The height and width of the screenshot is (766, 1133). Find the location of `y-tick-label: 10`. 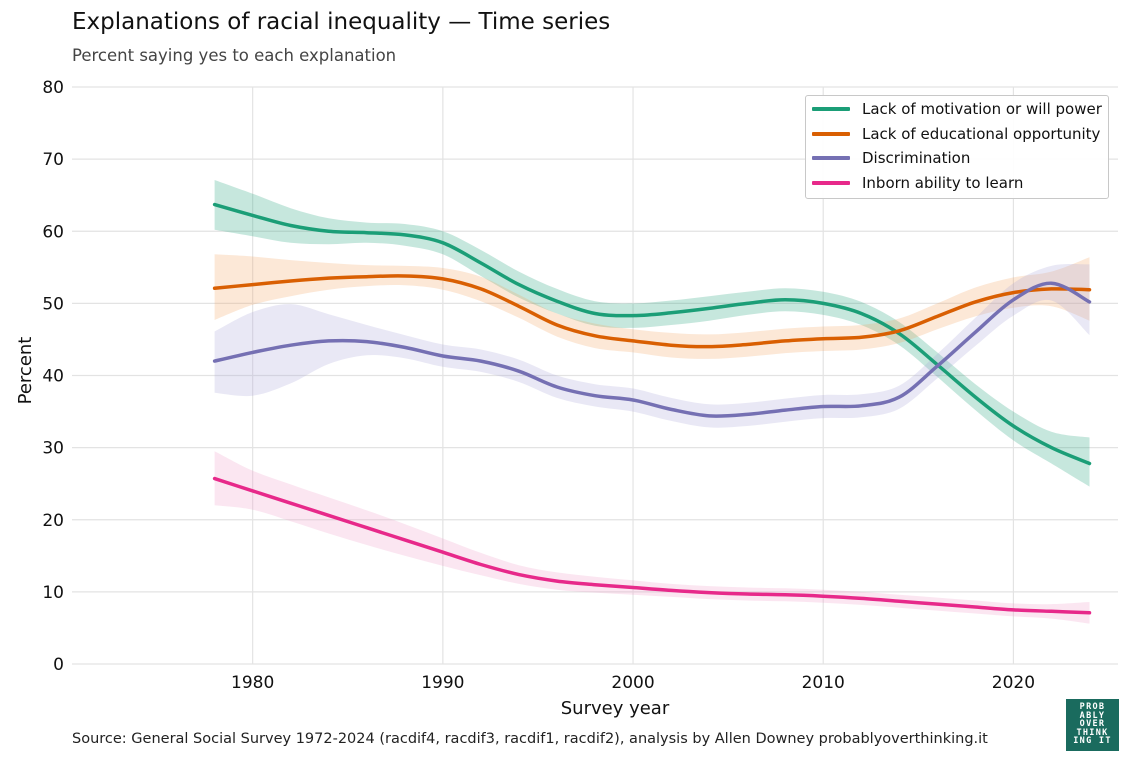

y-tick-label: 10 is located at coordinates (53, 593).